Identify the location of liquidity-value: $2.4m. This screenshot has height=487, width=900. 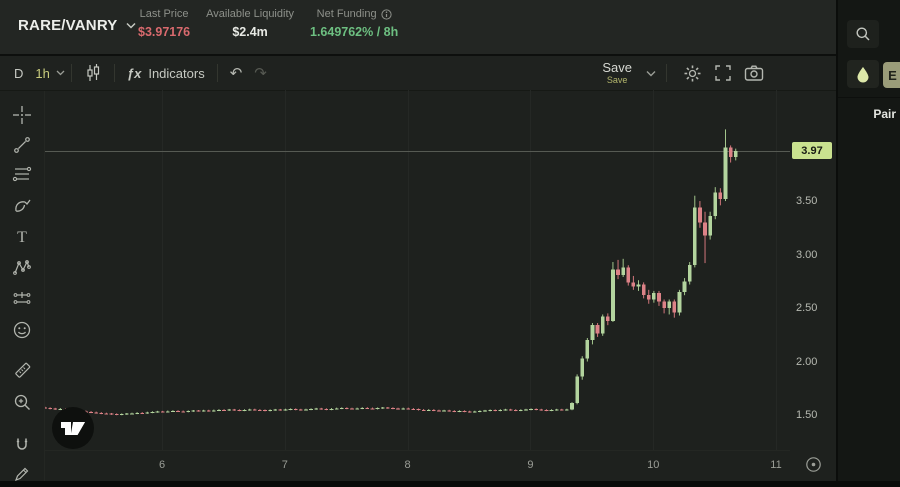
(250, 32).